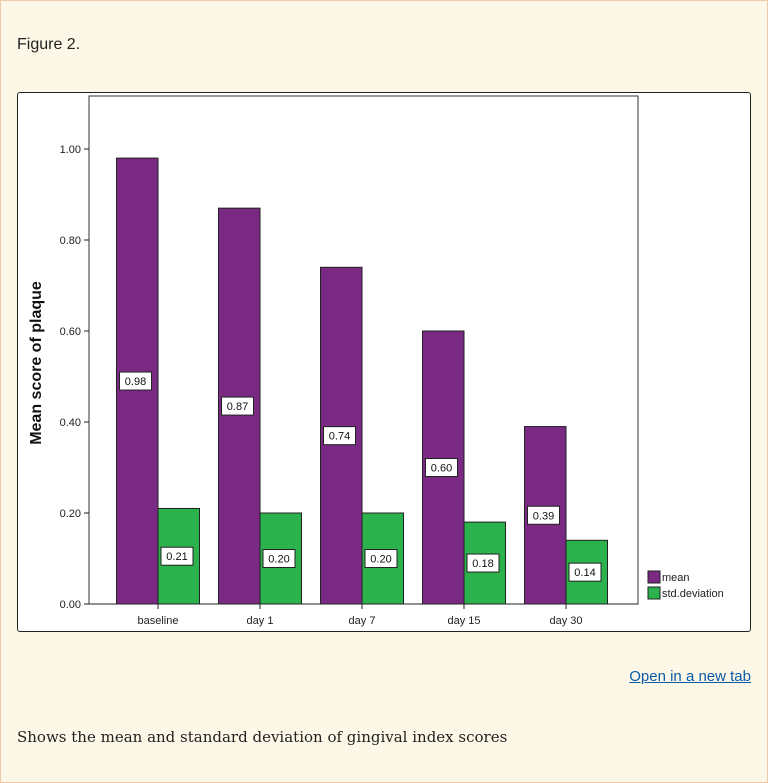  I want to click on y-tick-label: 0.00, so click(70, 605).